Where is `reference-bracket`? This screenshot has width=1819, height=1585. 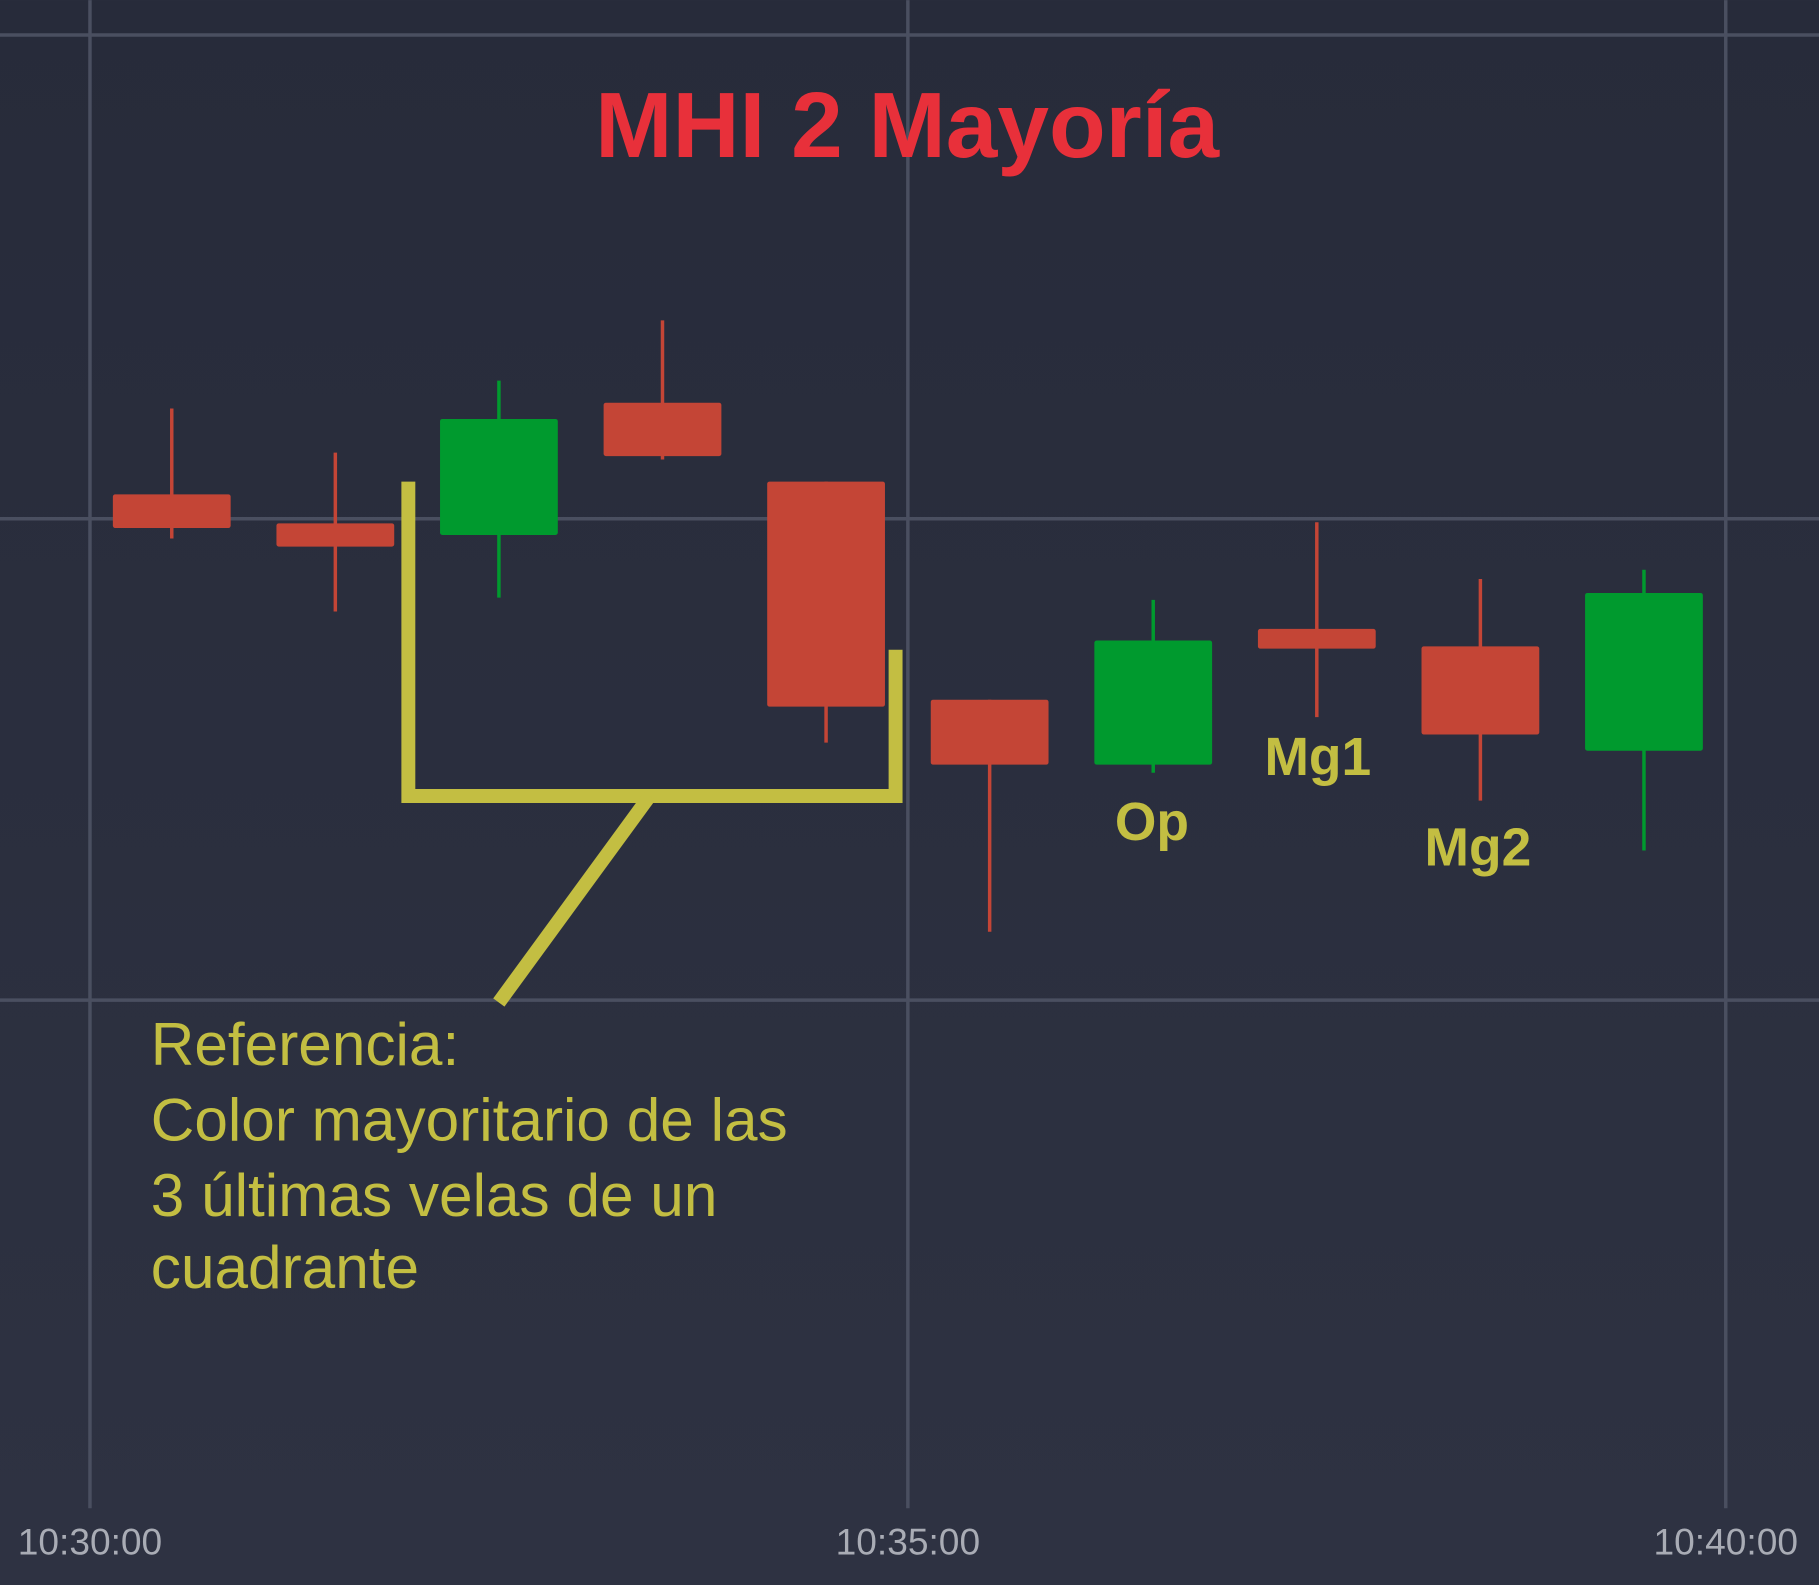
reference-bracket is located at coordinates (652, 744).